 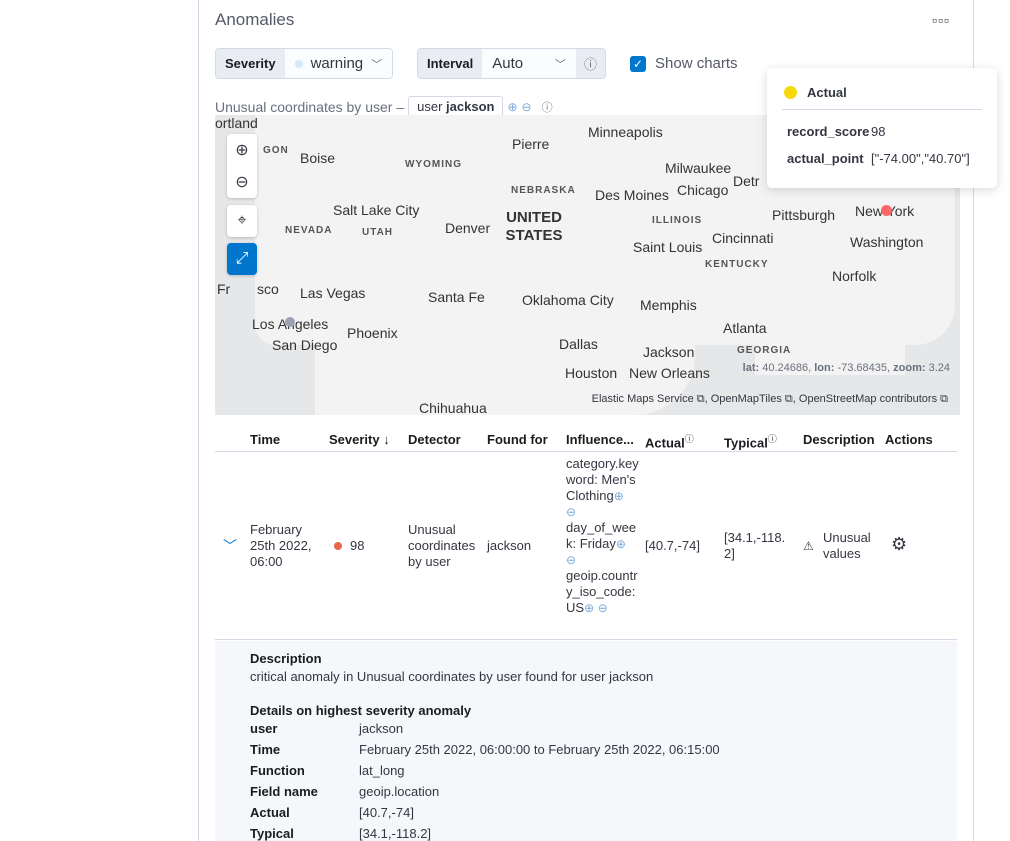 I want to click on map-city-label: New Orleans, so click(x=669, y=373).